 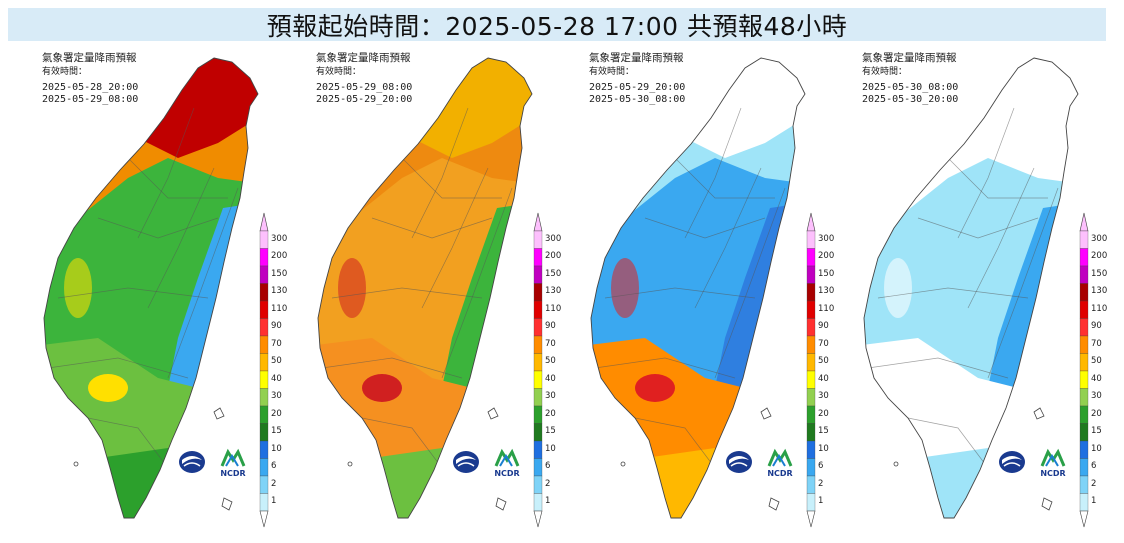 What do you see at coordinates (1096, 396) in the screenshot?
I see `scale-label: 30` at bounding box center [1096, 396].